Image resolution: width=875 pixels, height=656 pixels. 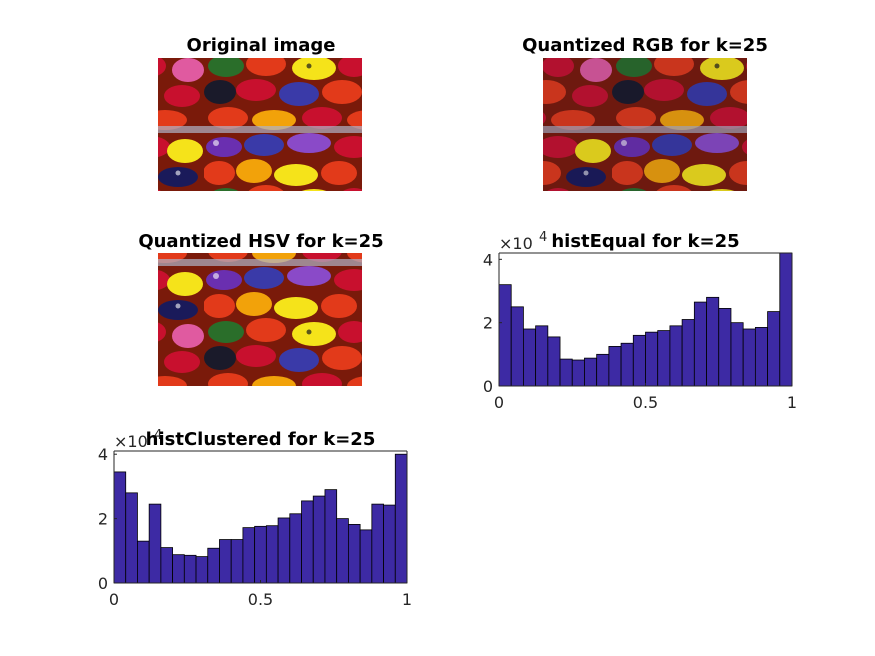 I want to click on hist-equal-y-tick-label: 0, so click(x=488, y=386).